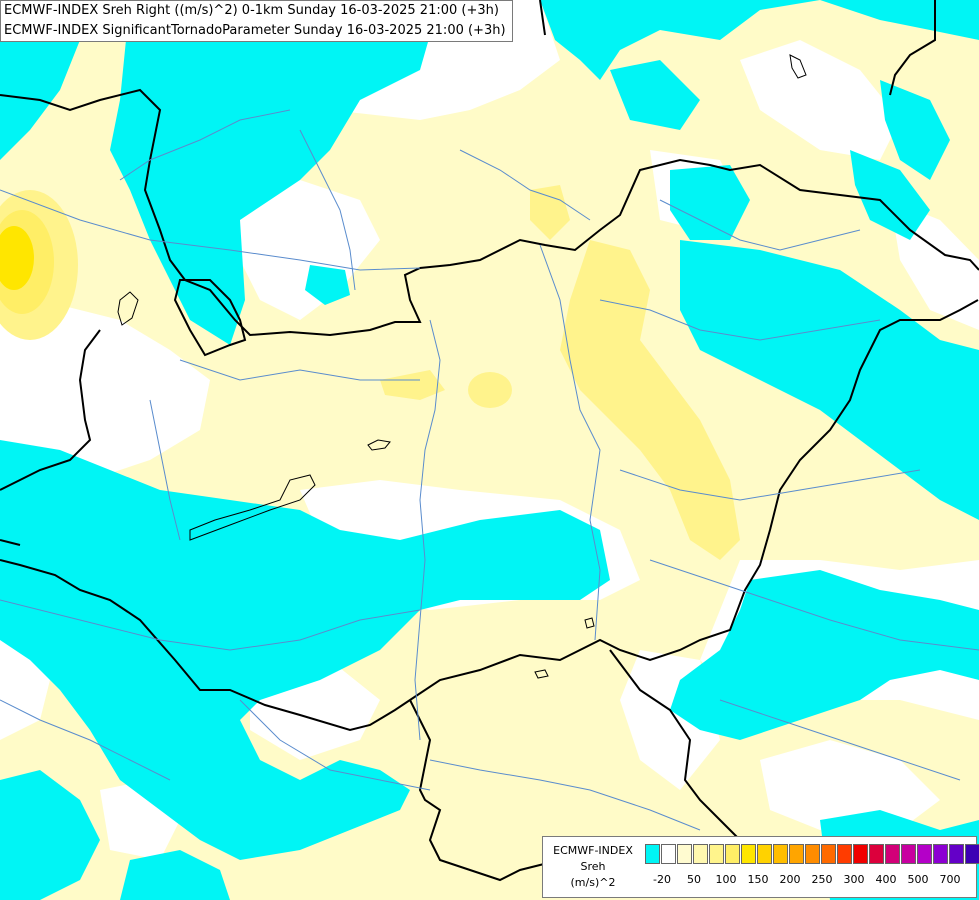  I want to click on legend-unit: (m/s)^2, so click(593, 882).